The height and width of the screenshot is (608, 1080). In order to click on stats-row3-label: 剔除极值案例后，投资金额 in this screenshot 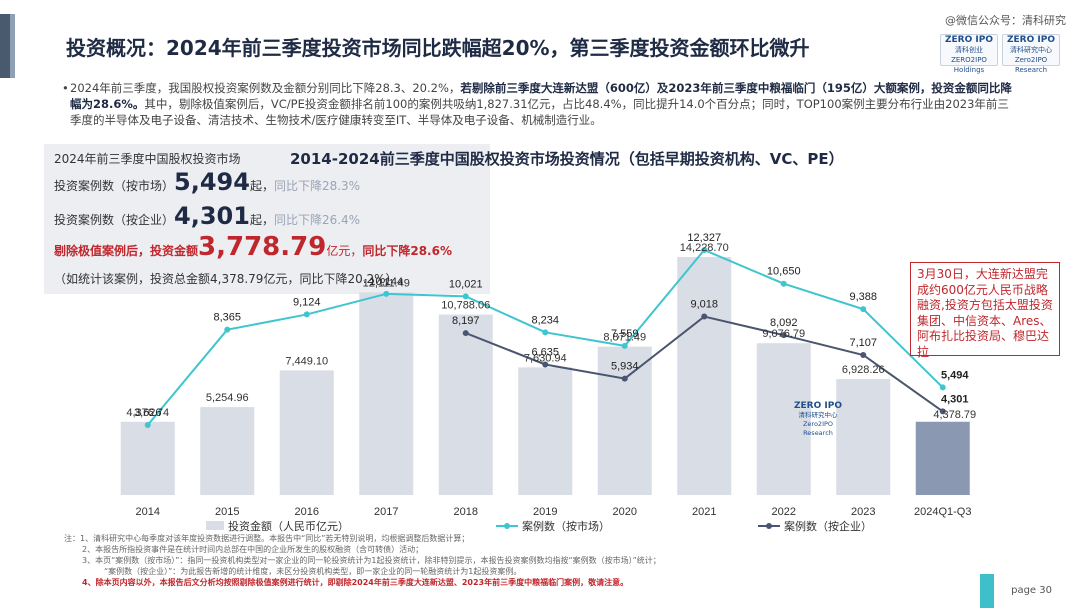, I will do `click(126, 251)`.